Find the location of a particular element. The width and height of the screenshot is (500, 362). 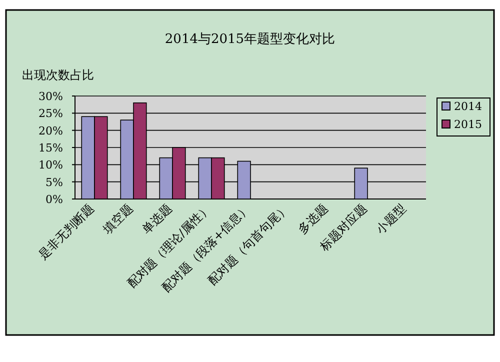

y-tick-label: 0% is located at coordinates (54, 199).